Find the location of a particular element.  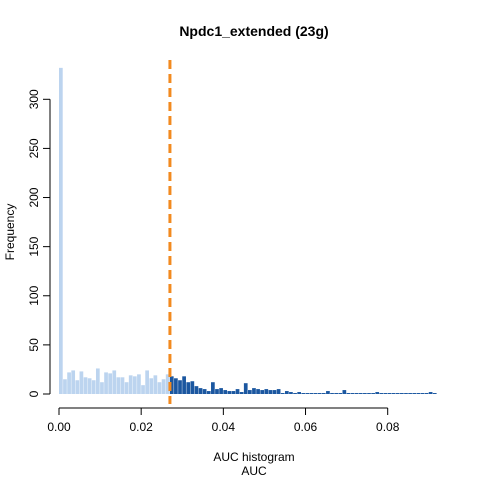

y-axis: 0 50 100 150 200 250 300 is located at coordinates (39, 243).